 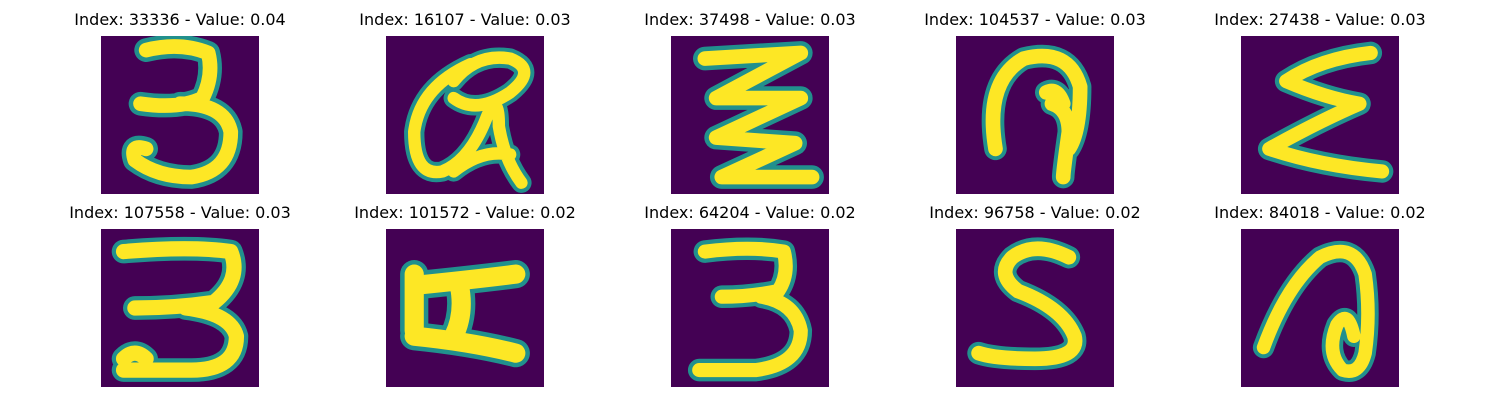 What do you see at coordinates (180, 19) in the screenshot?
I see `sample-title: Index: 33336 - Value: 0.04` at bounding box center [180, 19].